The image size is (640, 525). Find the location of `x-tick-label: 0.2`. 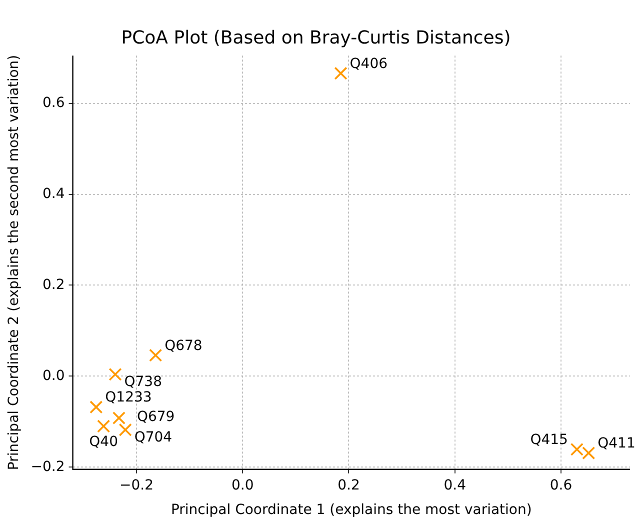

x-tick-label: 0.2 is located at coordinates (349, 485).